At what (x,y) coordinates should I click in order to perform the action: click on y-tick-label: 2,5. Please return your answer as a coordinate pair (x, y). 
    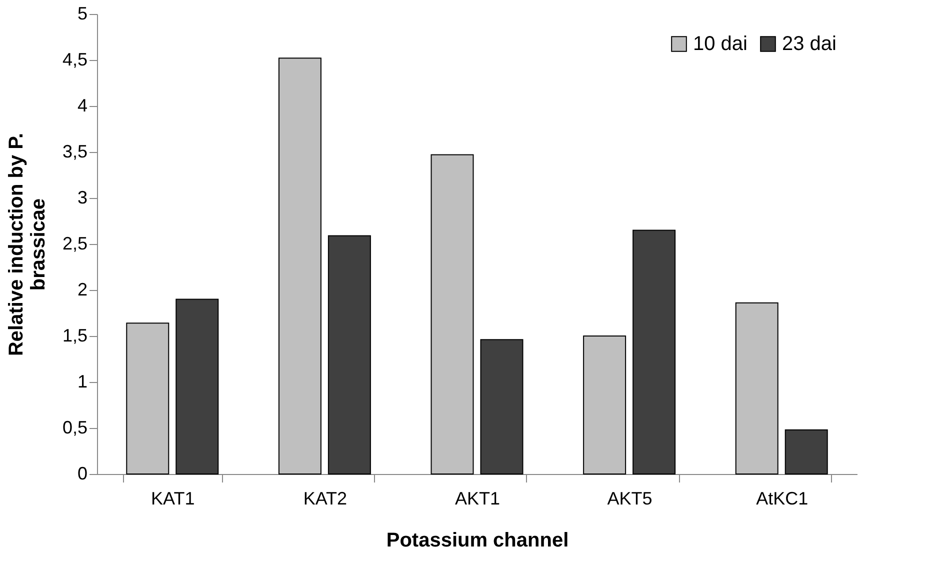
    Looking at the image, I should click on (75, 244).